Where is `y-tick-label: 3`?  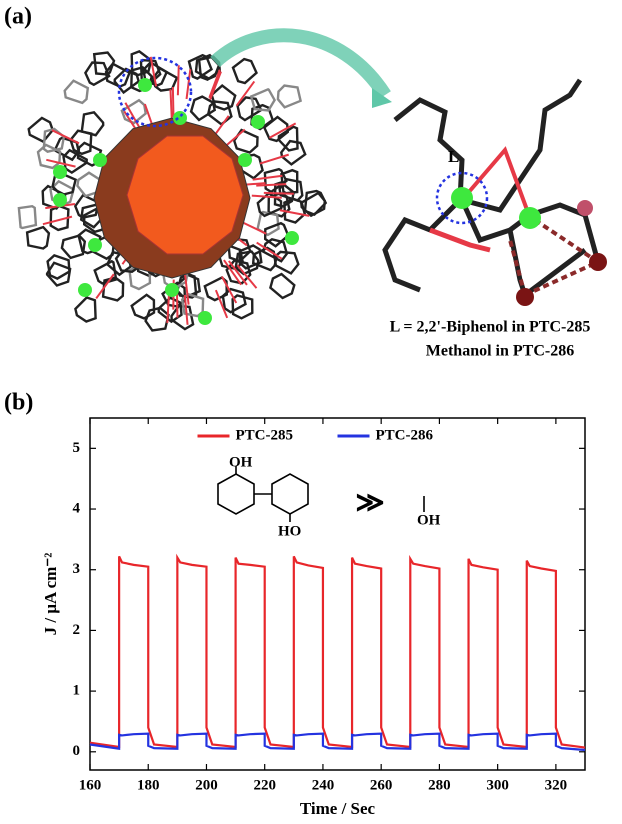
y-tick-label: 3 is located at coordinates (77, 569).